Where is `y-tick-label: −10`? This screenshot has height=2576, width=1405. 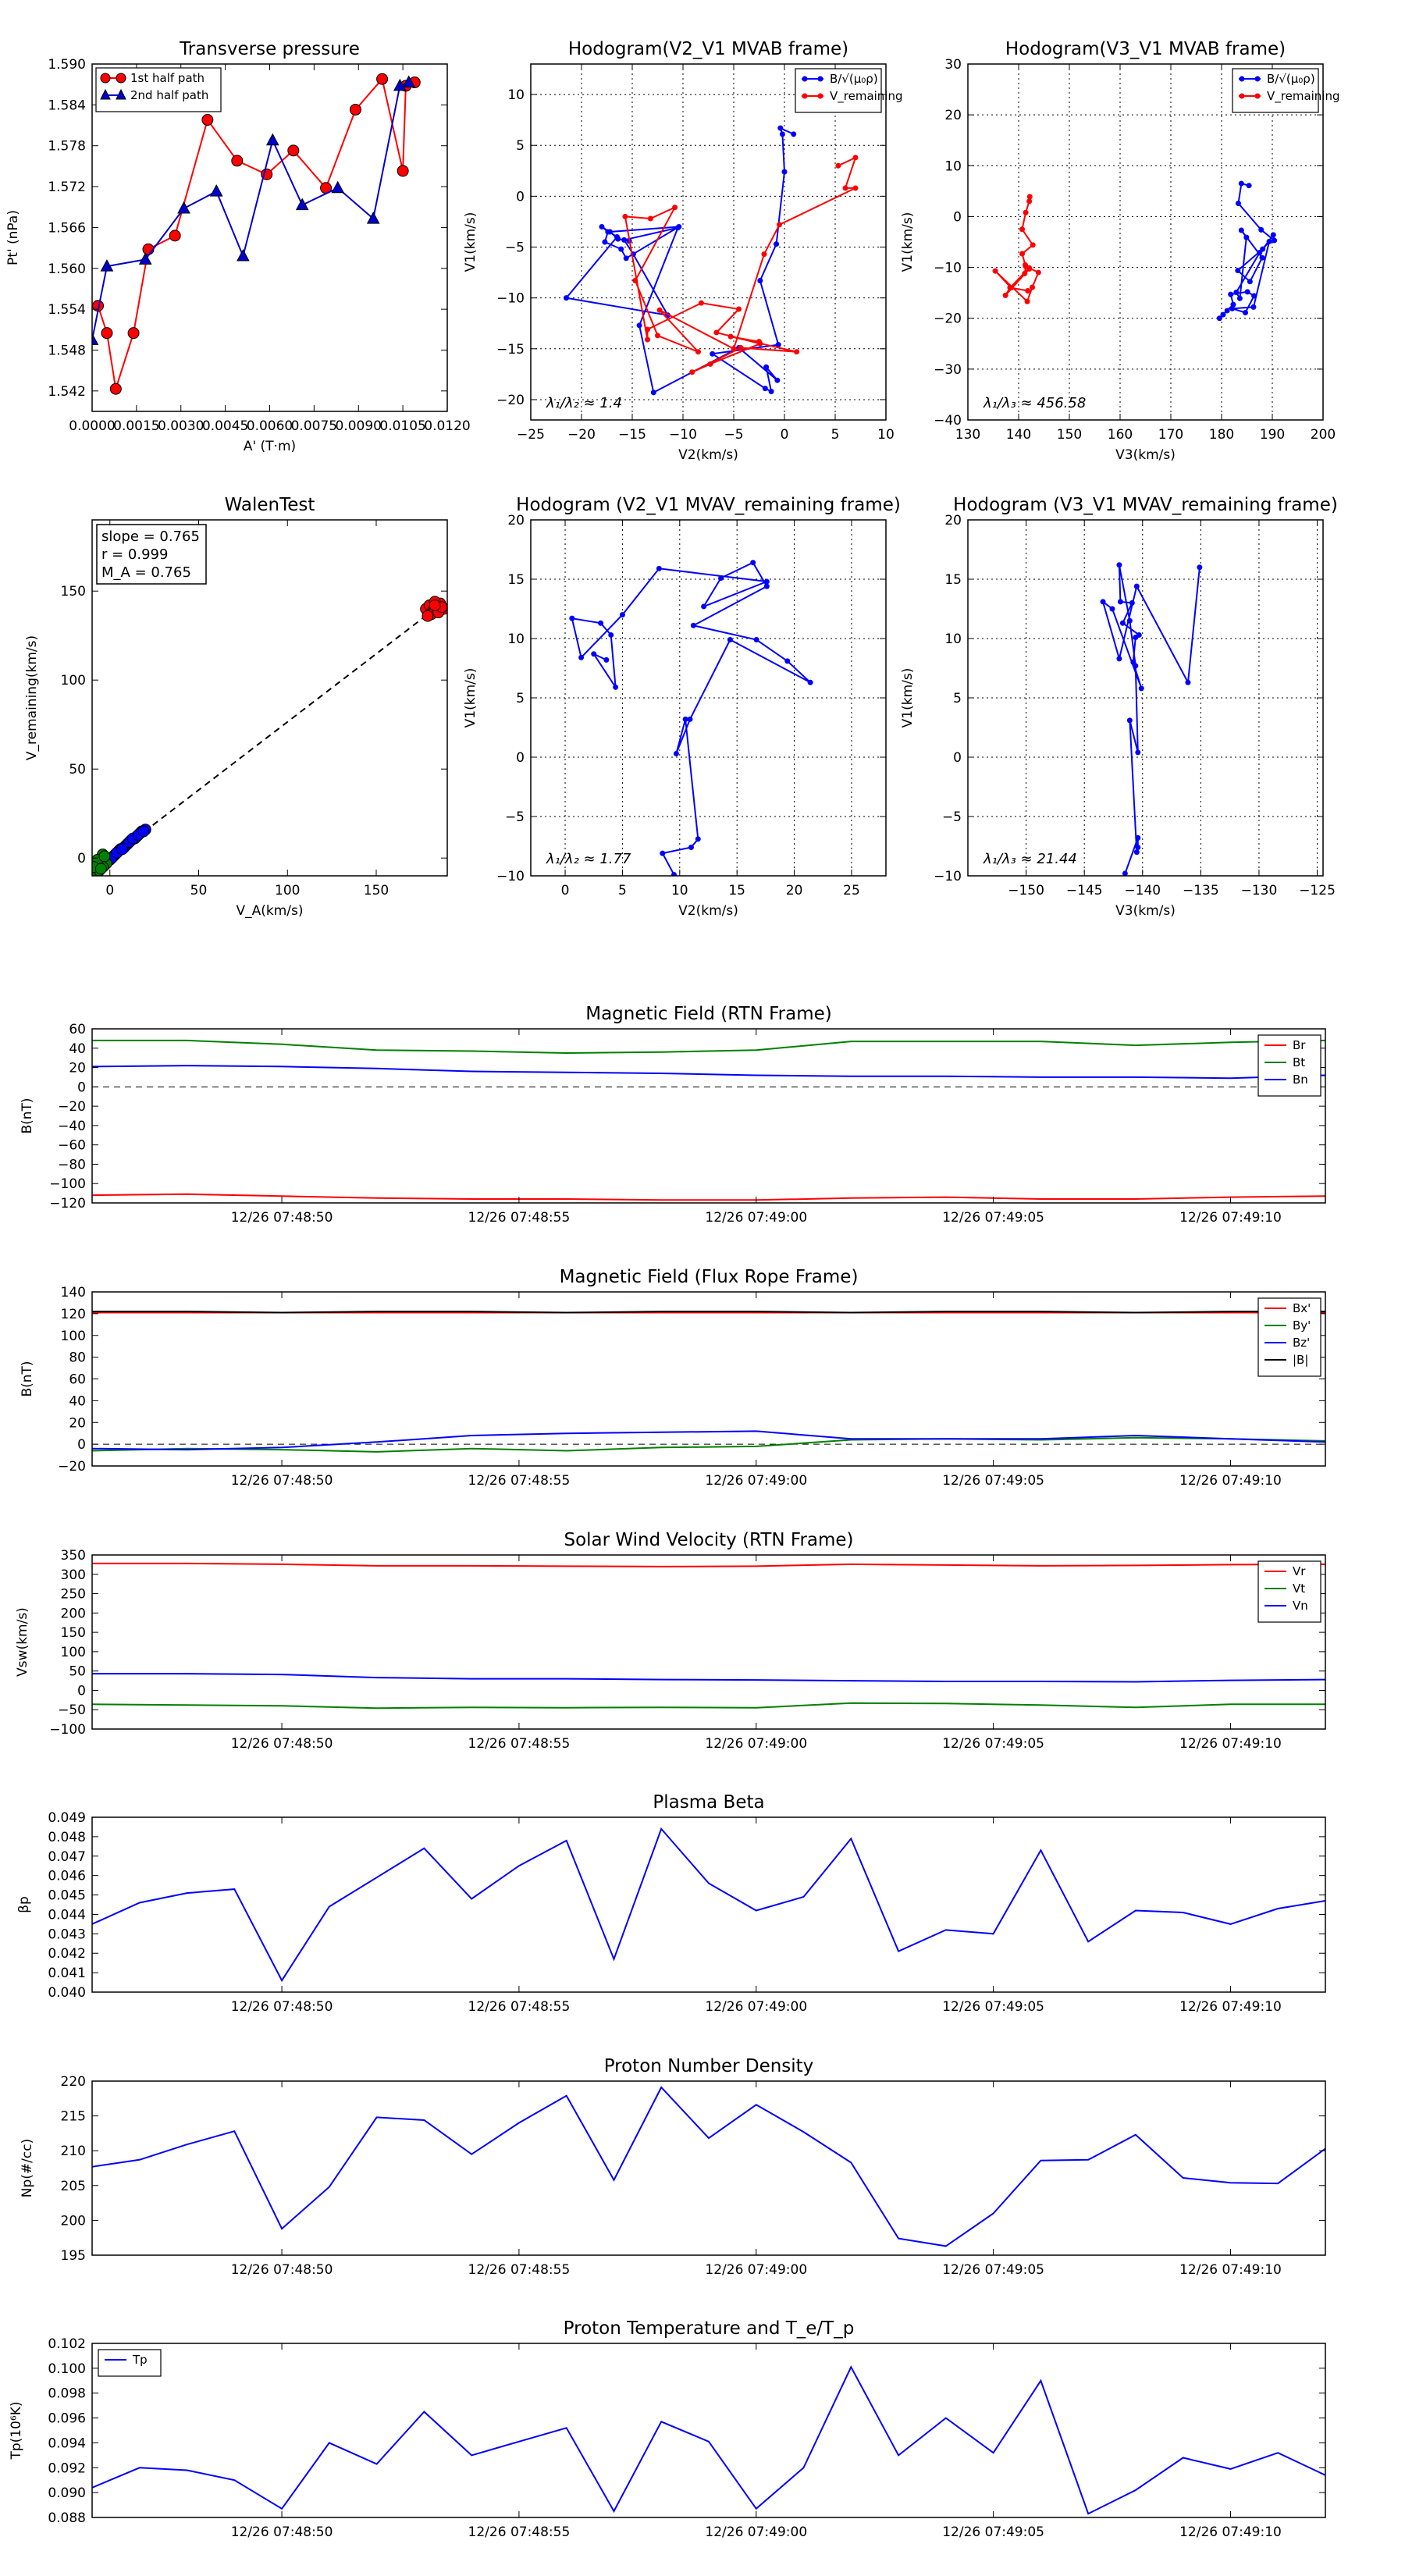
y-tick-label: −10 is located at coordinates (511, 876).